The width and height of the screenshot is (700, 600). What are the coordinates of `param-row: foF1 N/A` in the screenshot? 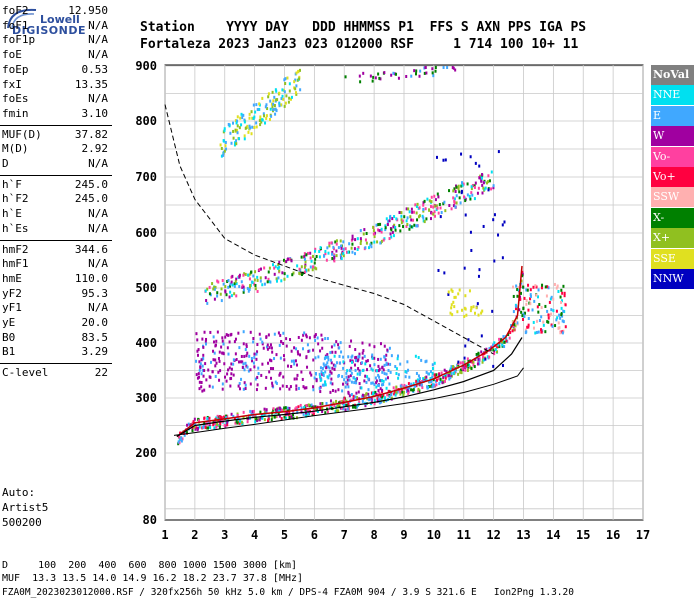 It's located at (55, 26).